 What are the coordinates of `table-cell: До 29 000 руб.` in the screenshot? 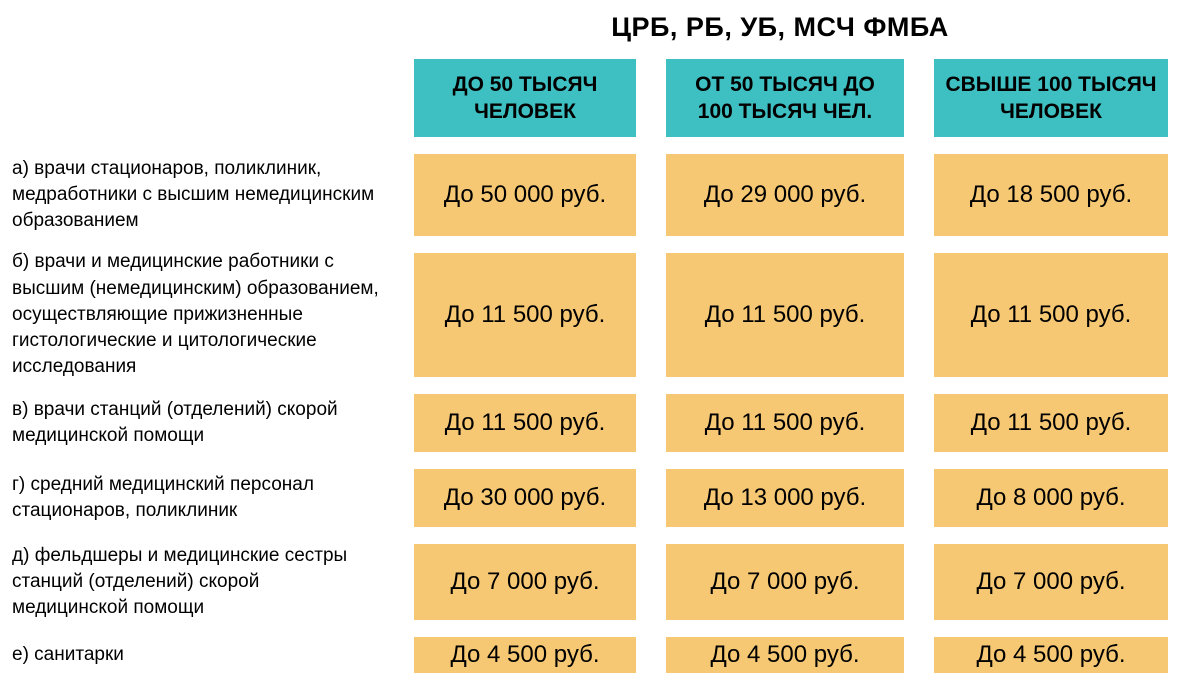 It's located at (785, 195).